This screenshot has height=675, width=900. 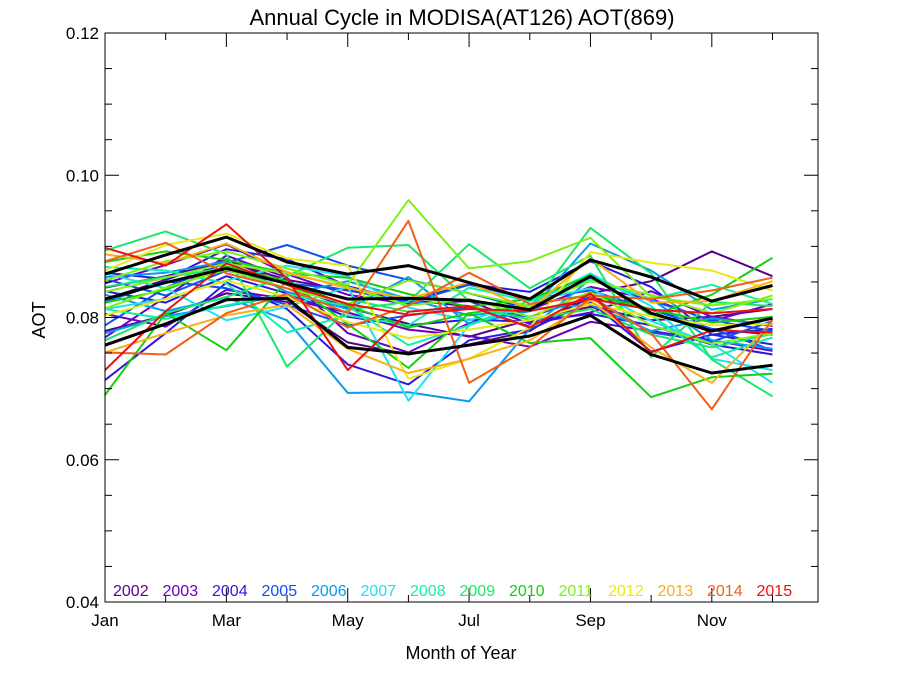 What do you see at coordinates (329, 591) in the screenshot?
I see `legend-item-2006: 2006` at bounding box center [329, 591].